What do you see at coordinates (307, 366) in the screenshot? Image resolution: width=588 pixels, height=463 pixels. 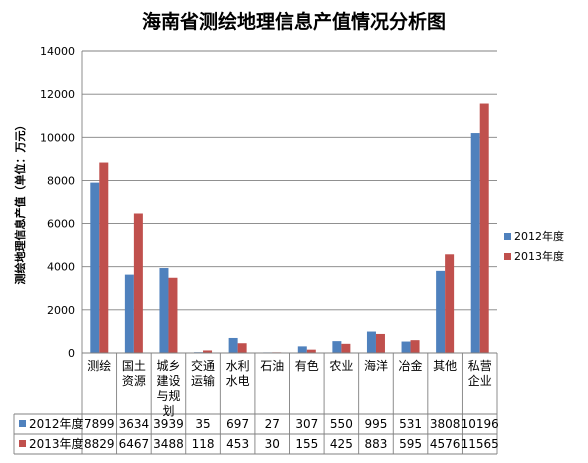 I see `category-label: 有色` at bounding box center [307, 366].